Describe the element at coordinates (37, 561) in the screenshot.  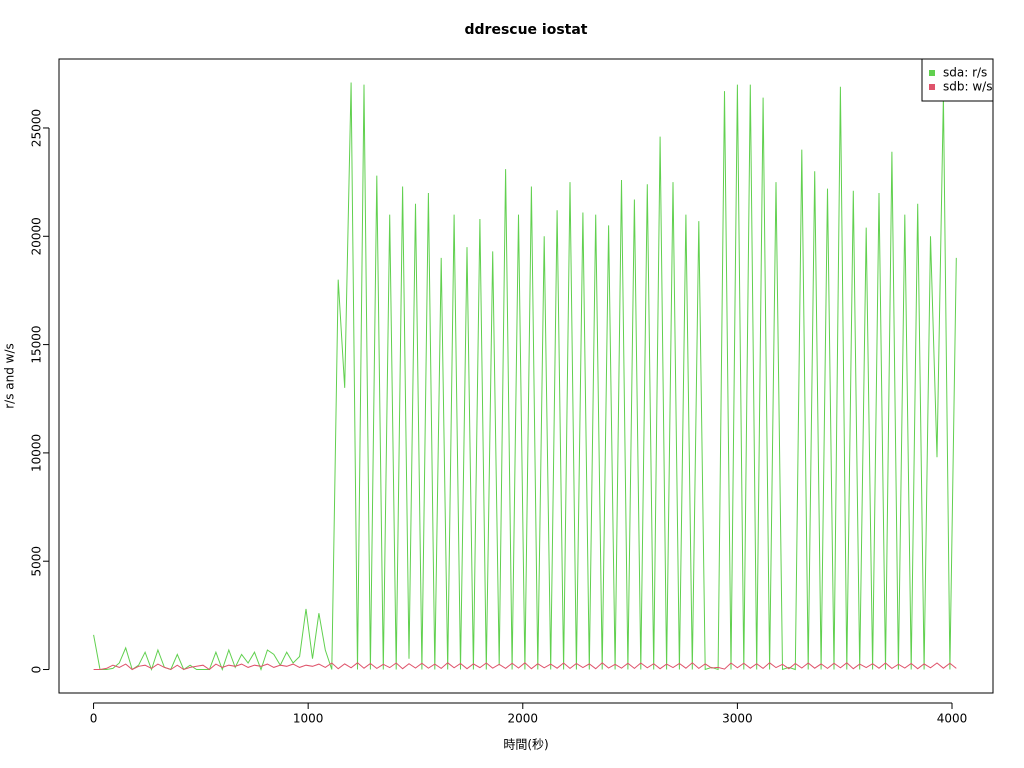
I see `y-tick-label: 5000` at that location.